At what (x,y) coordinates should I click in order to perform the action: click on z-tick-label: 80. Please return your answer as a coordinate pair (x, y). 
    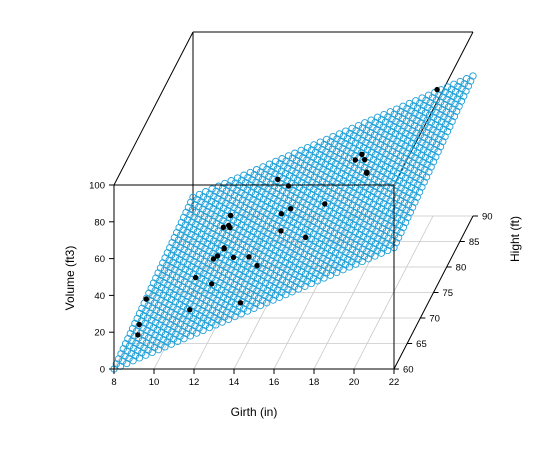
    Looking at the image, I should click on (99, 222).